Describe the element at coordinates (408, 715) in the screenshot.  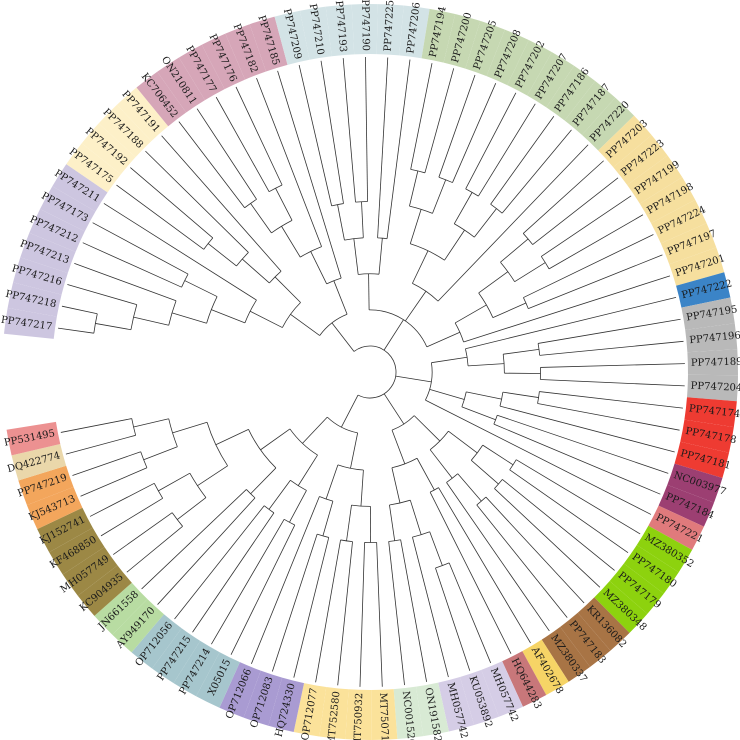
I see `leaf-label: NC001526` at that location.